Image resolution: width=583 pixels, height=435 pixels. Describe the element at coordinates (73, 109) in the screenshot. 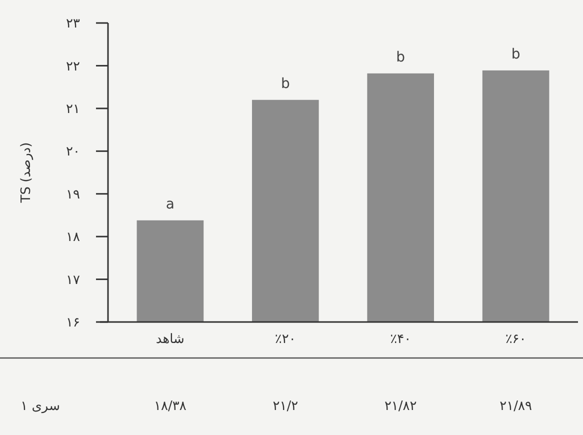

I see `y-tick-label: ۲۱` at that location.